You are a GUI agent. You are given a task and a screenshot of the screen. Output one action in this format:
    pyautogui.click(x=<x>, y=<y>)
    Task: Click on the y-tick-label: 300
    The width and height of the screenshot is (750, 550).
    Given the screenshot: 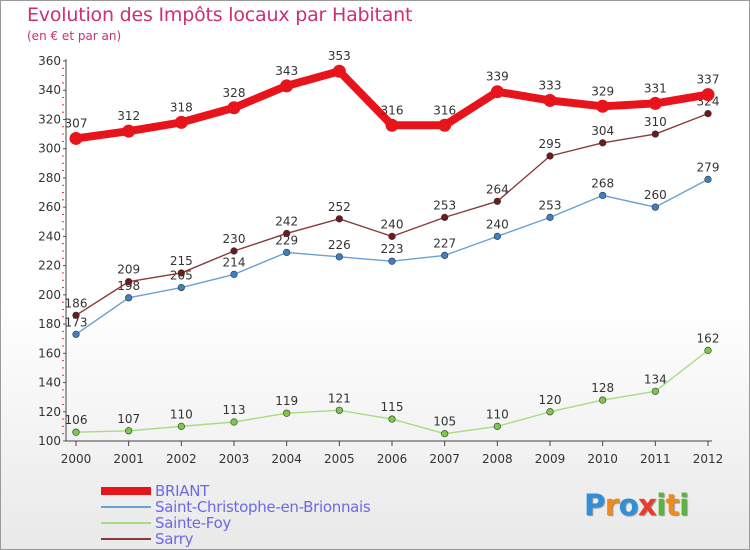 What is the action you would take?
    pyautogui.click(x=49, y=149)
    